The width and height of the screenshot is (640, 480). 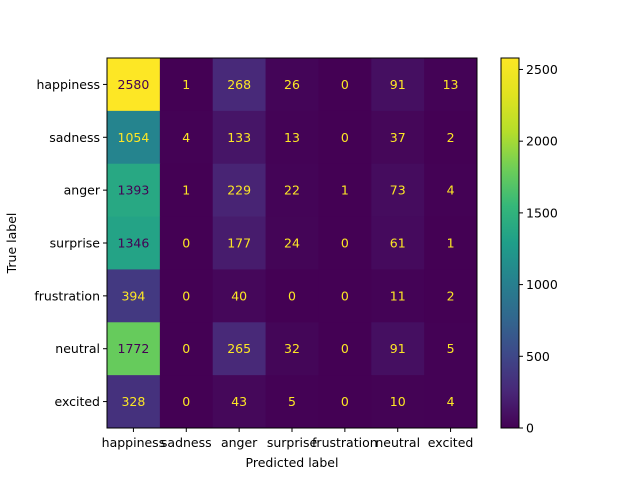 I want to click on cell-label-4-5: 11, so click(x=398, y=295).